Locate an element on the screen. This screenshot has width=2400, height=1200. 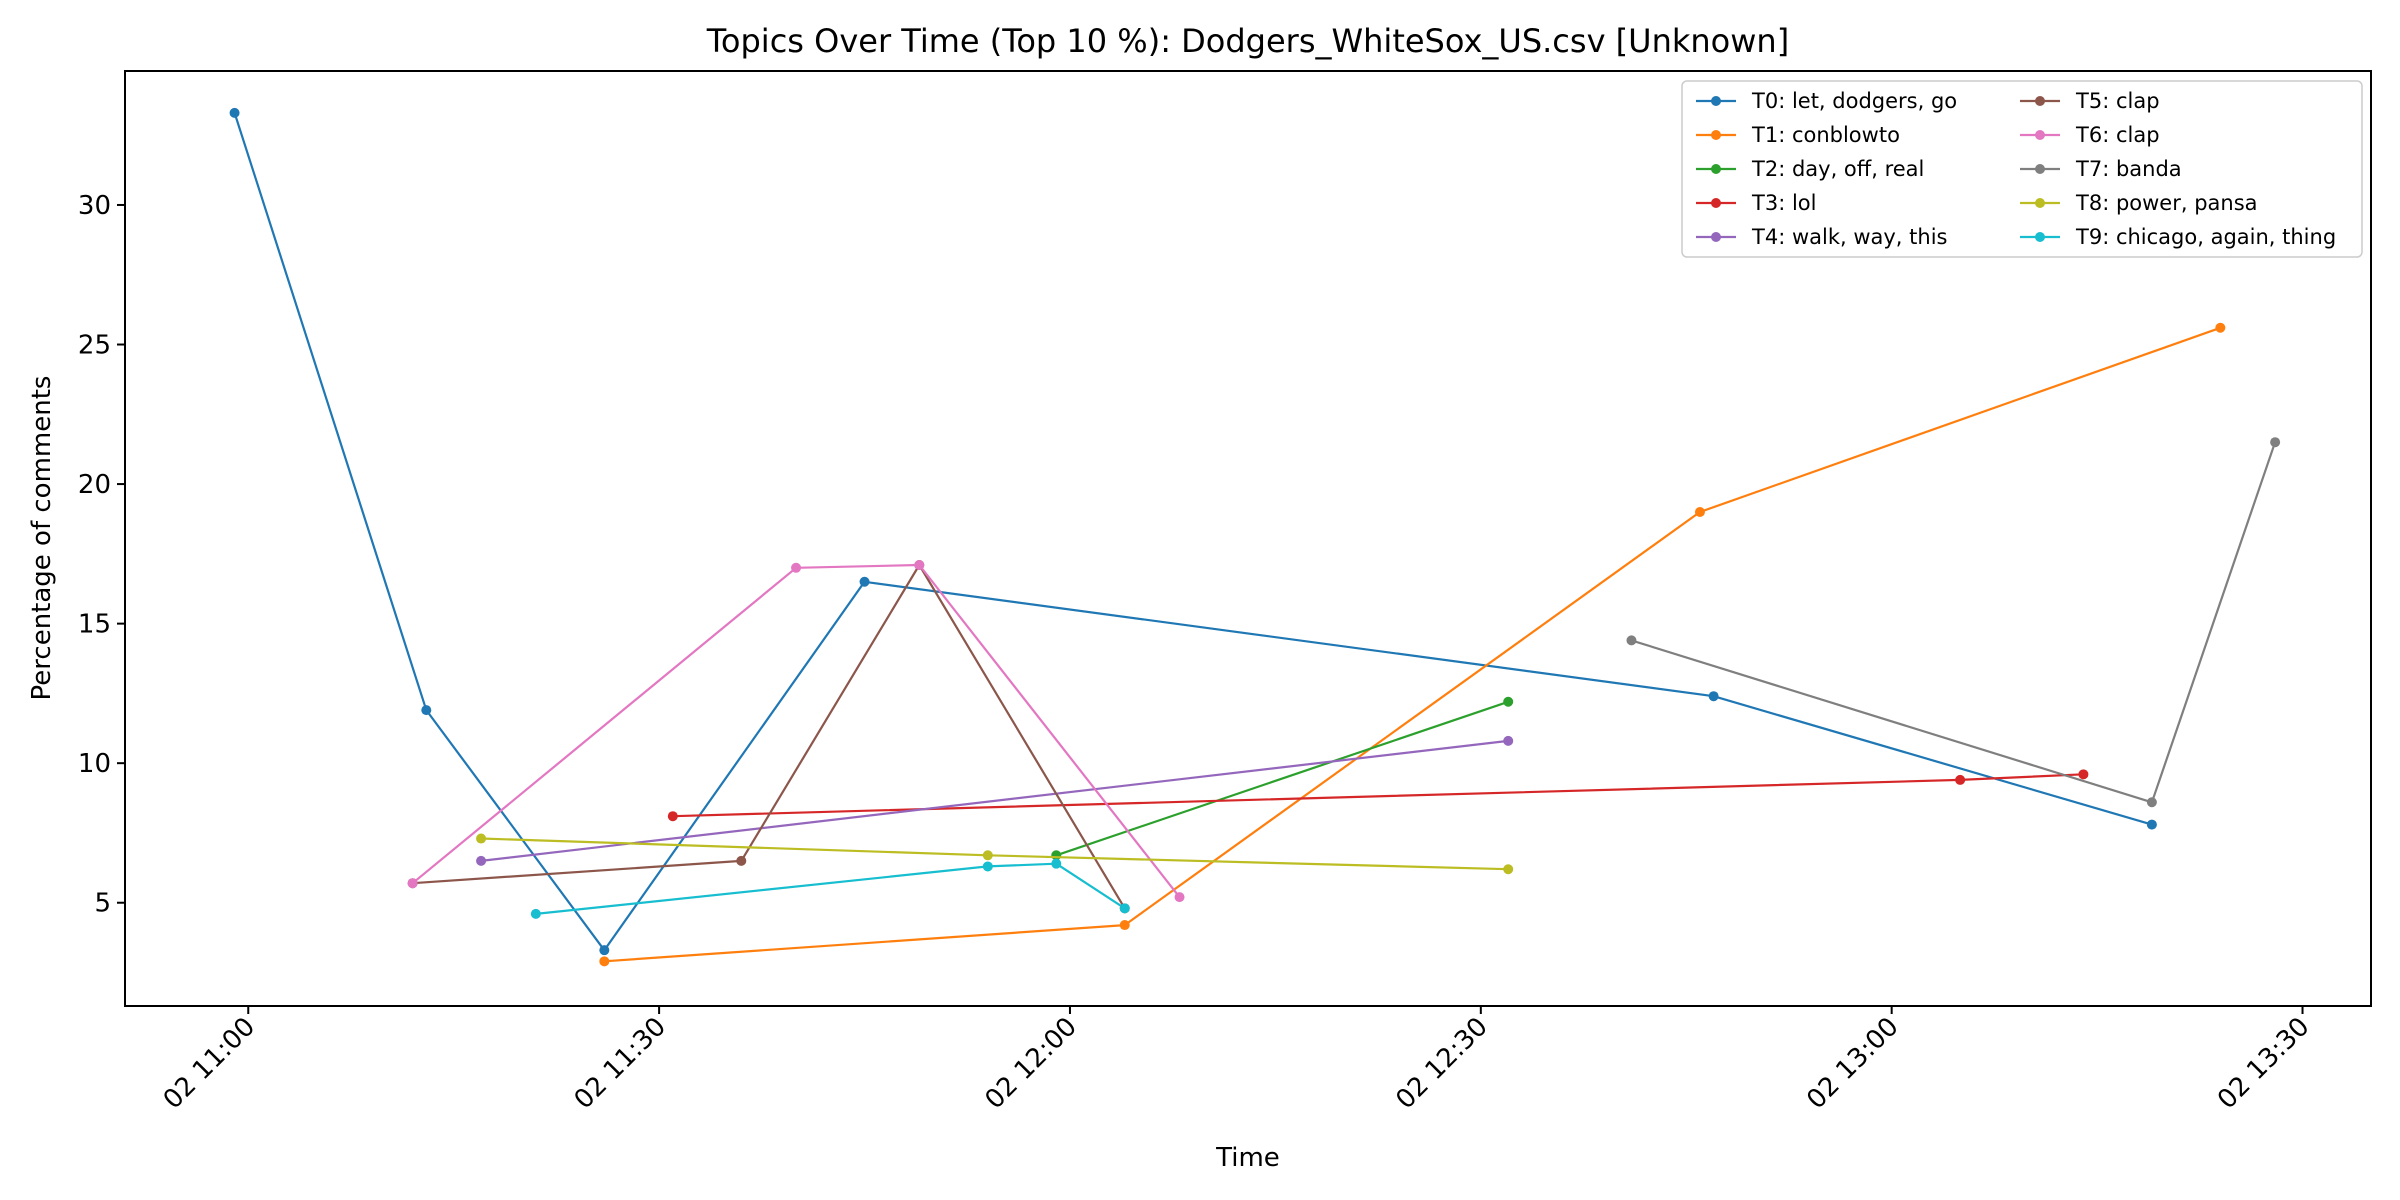
legend-label: T4: walk, way, this is located at coordinates (1849, 237).